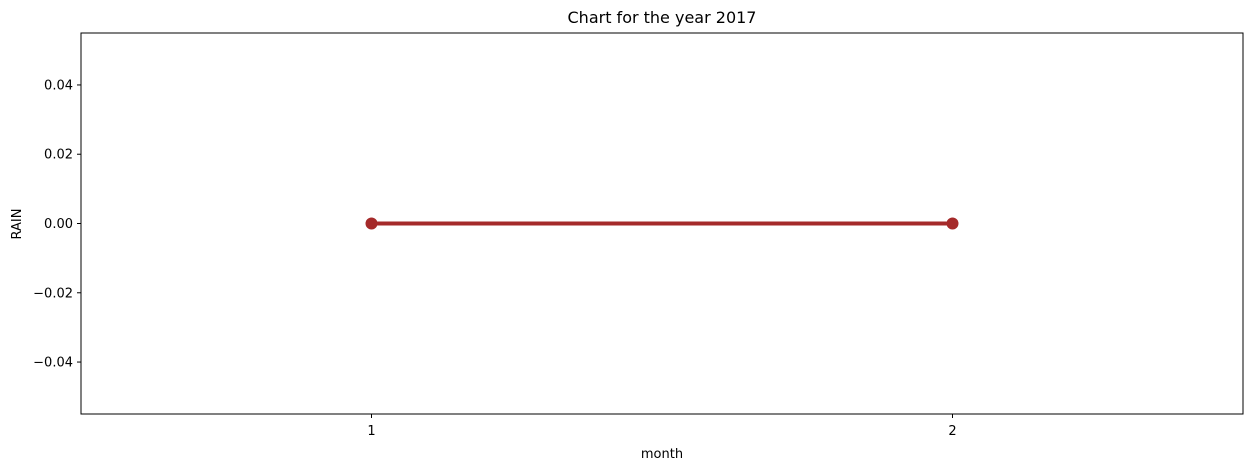 This screenshot has width=1254, height=470. I want to click on y-tick-label: −0.04, so click(53, 363).